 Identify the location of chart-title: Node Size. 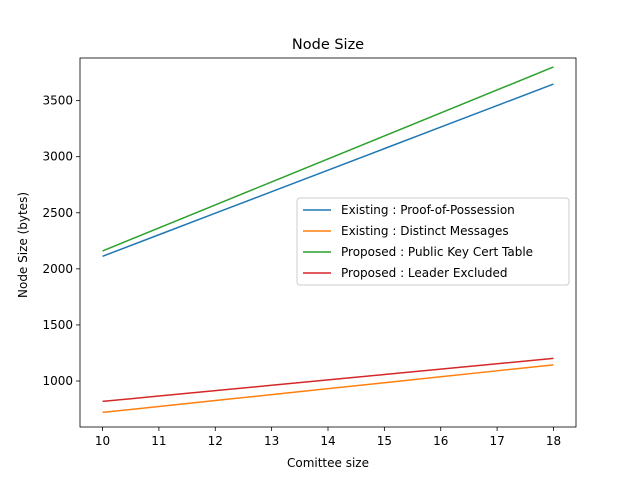
(328, 45).